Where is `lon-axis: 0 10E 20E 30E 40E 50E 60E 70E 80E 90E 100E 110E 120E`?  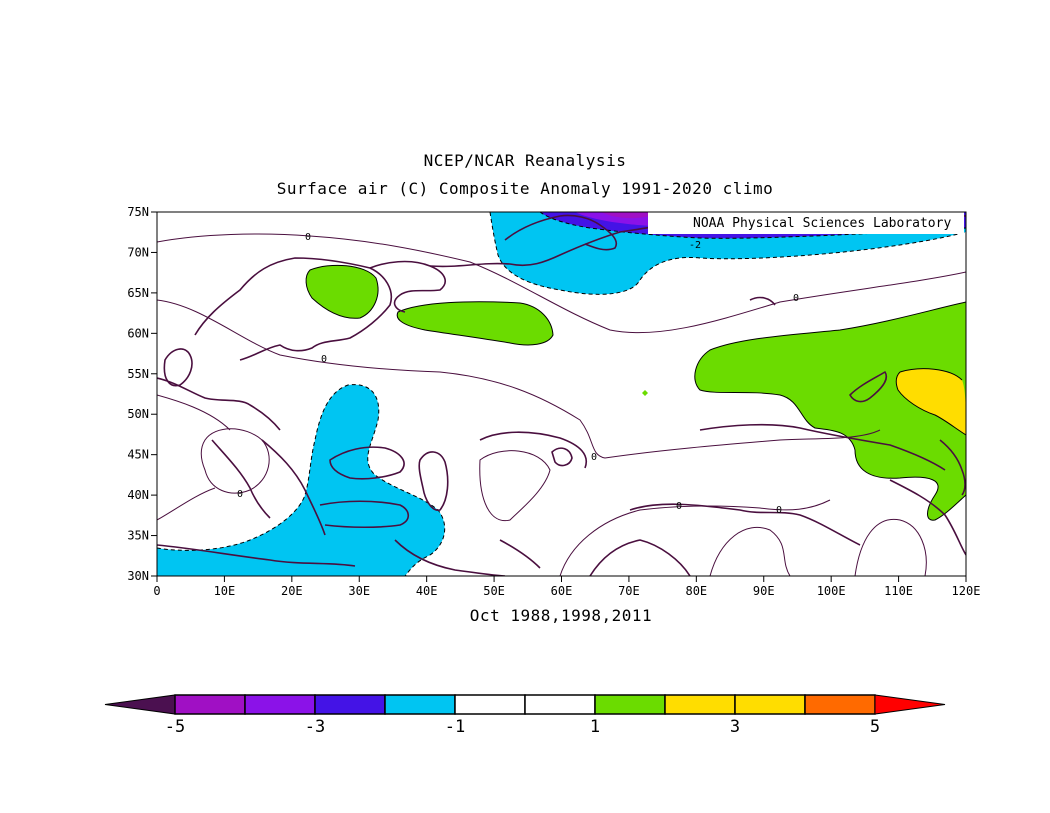
lon-axis: 0 10E 20E 30E 40E 50E 60E 70E 80E 90E 100E 110E 120E is located at coordinates (566, 587).